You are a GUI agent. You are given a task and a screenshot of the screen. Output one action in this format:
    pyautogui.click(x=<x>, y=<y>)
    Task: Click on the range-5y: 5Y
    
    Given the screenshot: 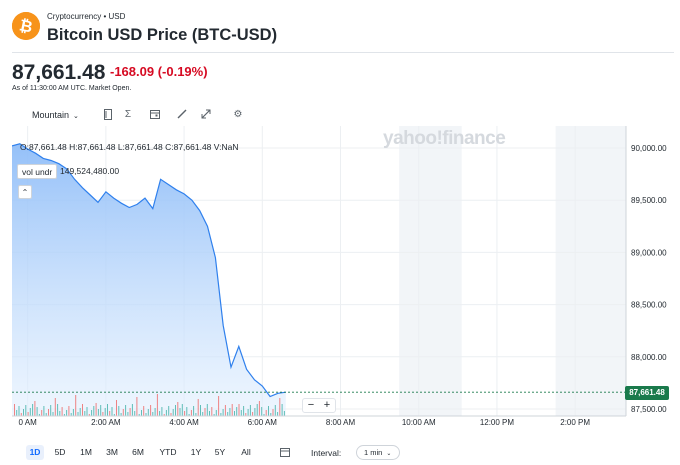 What is the action you would take?
    pyautogui.click(x=220, y=452)
    